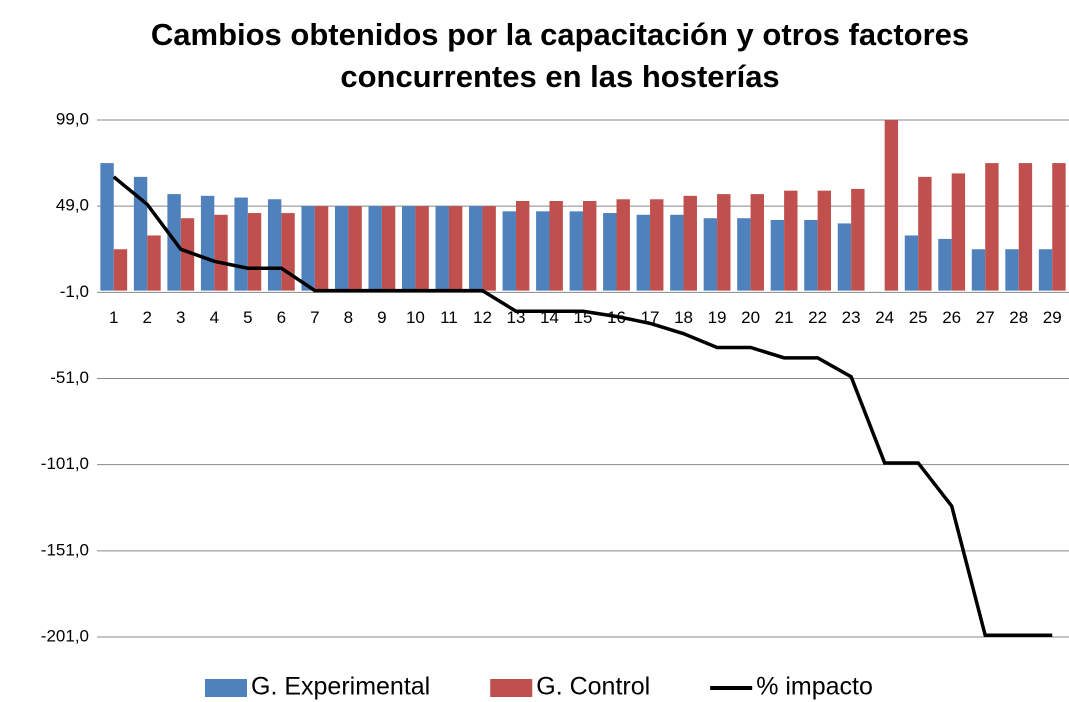 The height and width of the screenshot is (702, 1069). Describe the element at coordinates (65, 635) in the screenshot. I see `y-tick-label: -201,0` at that location.